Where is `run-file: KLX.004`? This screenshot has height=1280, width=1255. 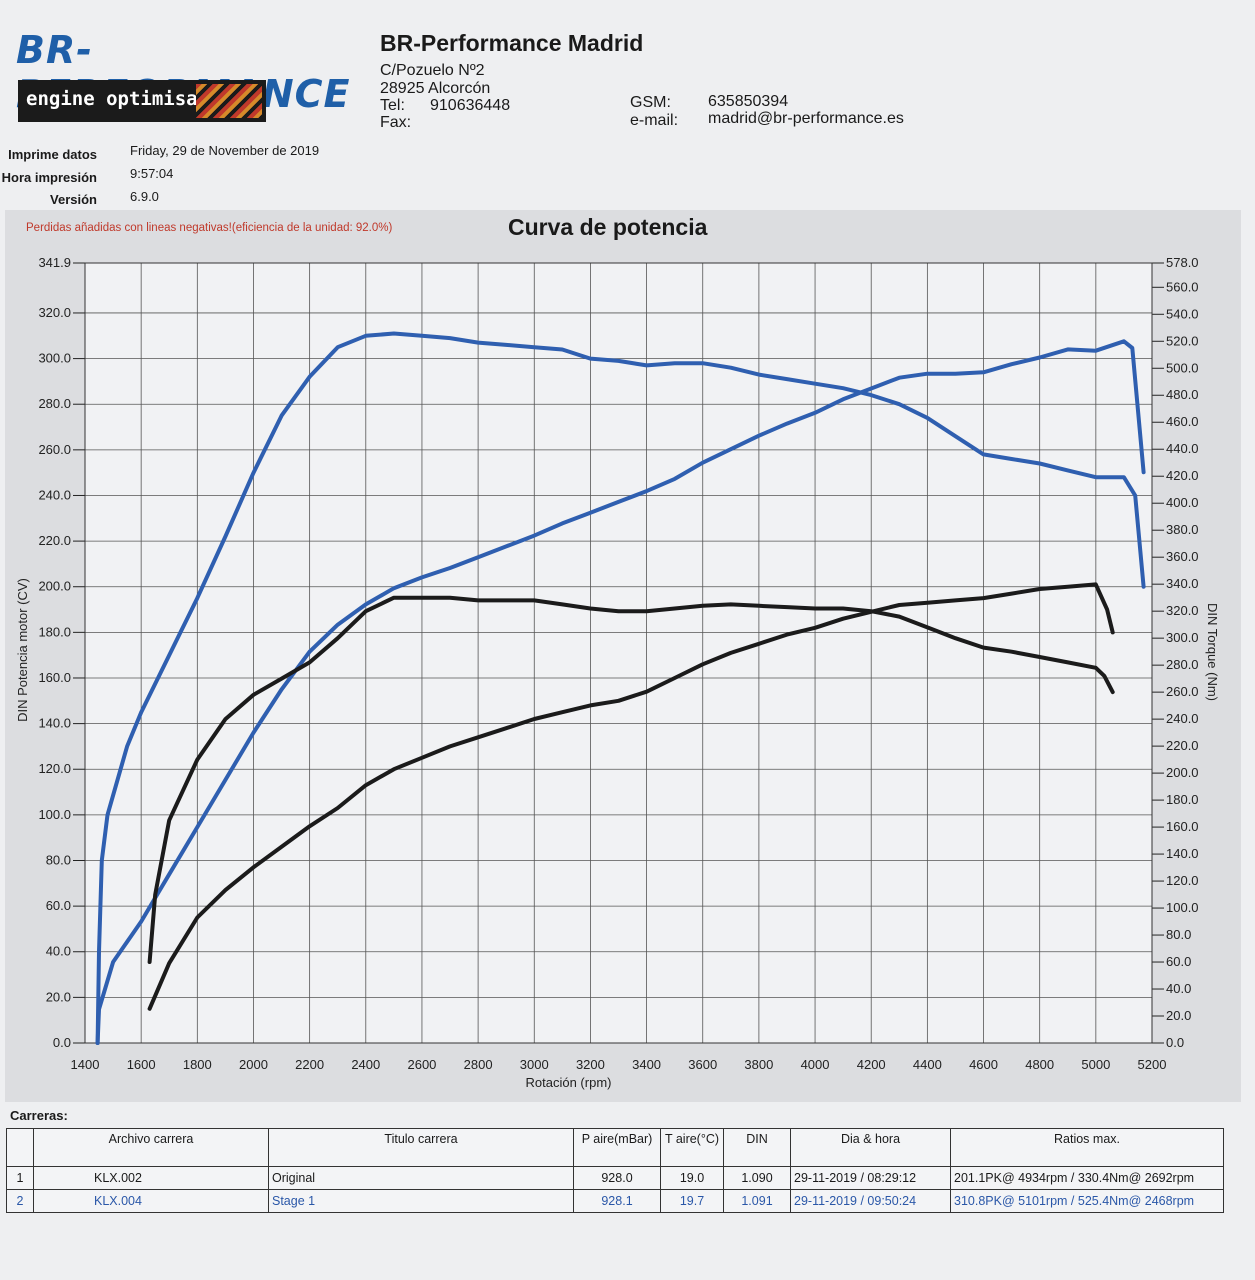
run-file: KLX.004 is located at coordinates (151, 1201).